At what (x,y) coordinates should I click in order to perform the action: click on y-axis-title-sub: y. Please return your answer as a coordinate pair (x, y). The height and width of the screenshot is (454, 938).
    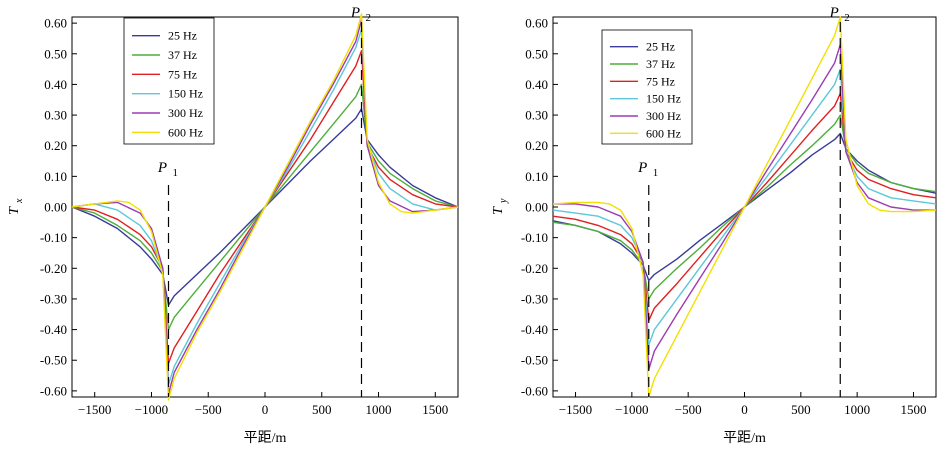
    Looking at the image, I should click on (503, 201).